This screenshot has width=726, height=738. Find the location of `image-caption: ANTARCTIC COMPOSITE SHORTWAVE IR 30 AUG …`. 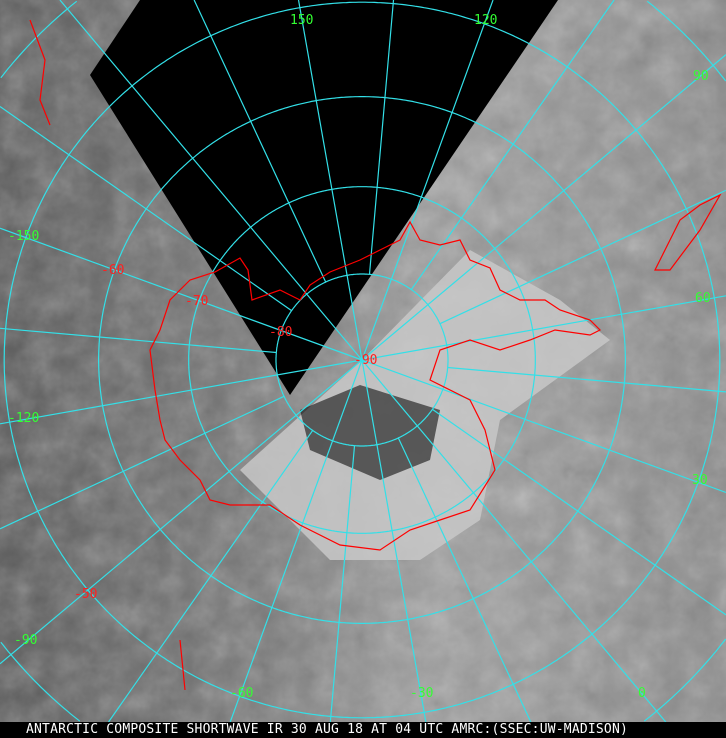

image-caption: ANTARCTIC COMPOSITE SHORTWAVE IR 30 AUG … is located at coordinates (363, 730).